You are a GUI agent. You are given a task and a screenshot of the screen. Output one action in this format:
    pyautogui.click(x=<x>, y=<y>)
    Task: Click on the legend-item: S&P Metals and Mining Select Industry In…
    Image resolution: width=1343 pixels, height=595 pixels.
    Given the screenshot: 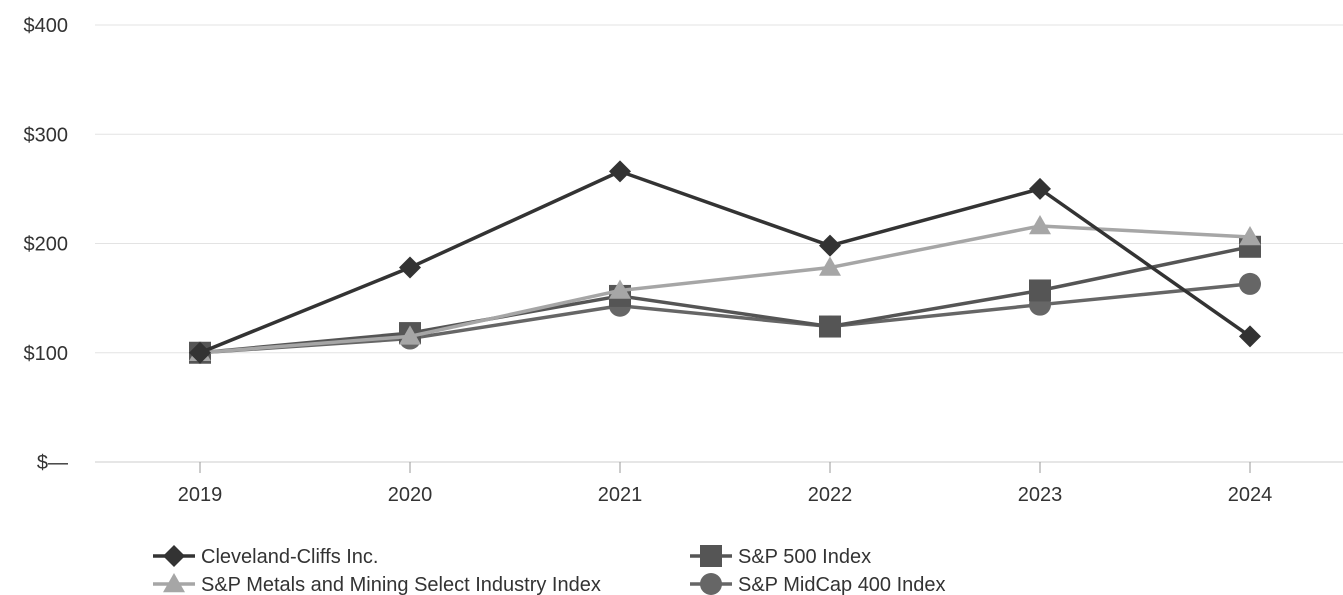 What is the action you would take?
    pyautogui.click(x=377, y=584)
    